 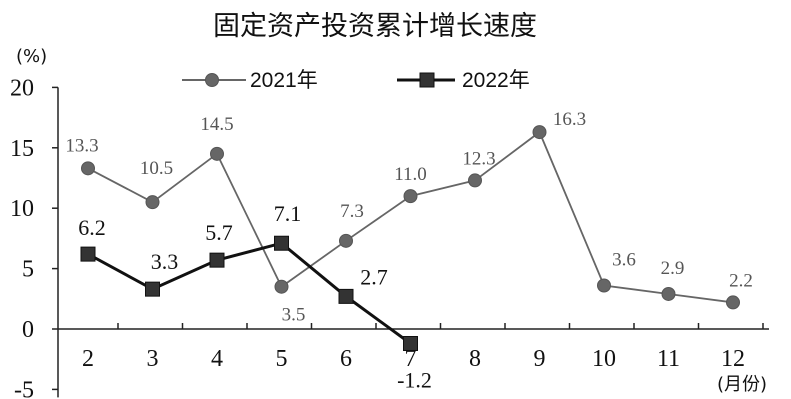 I want to click on data-label-2021: 13.3, so click(x=81, y=145).